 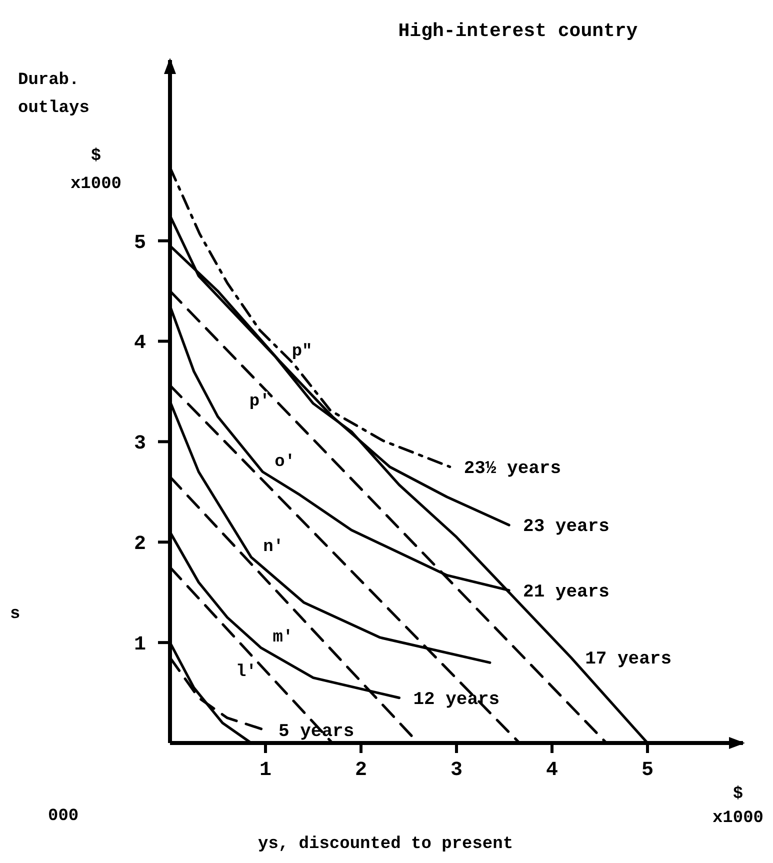 What do you see at coordinates (566, 527) in the screenshot?
I see `series-label: 23 years` at bounding box center [566, 527].